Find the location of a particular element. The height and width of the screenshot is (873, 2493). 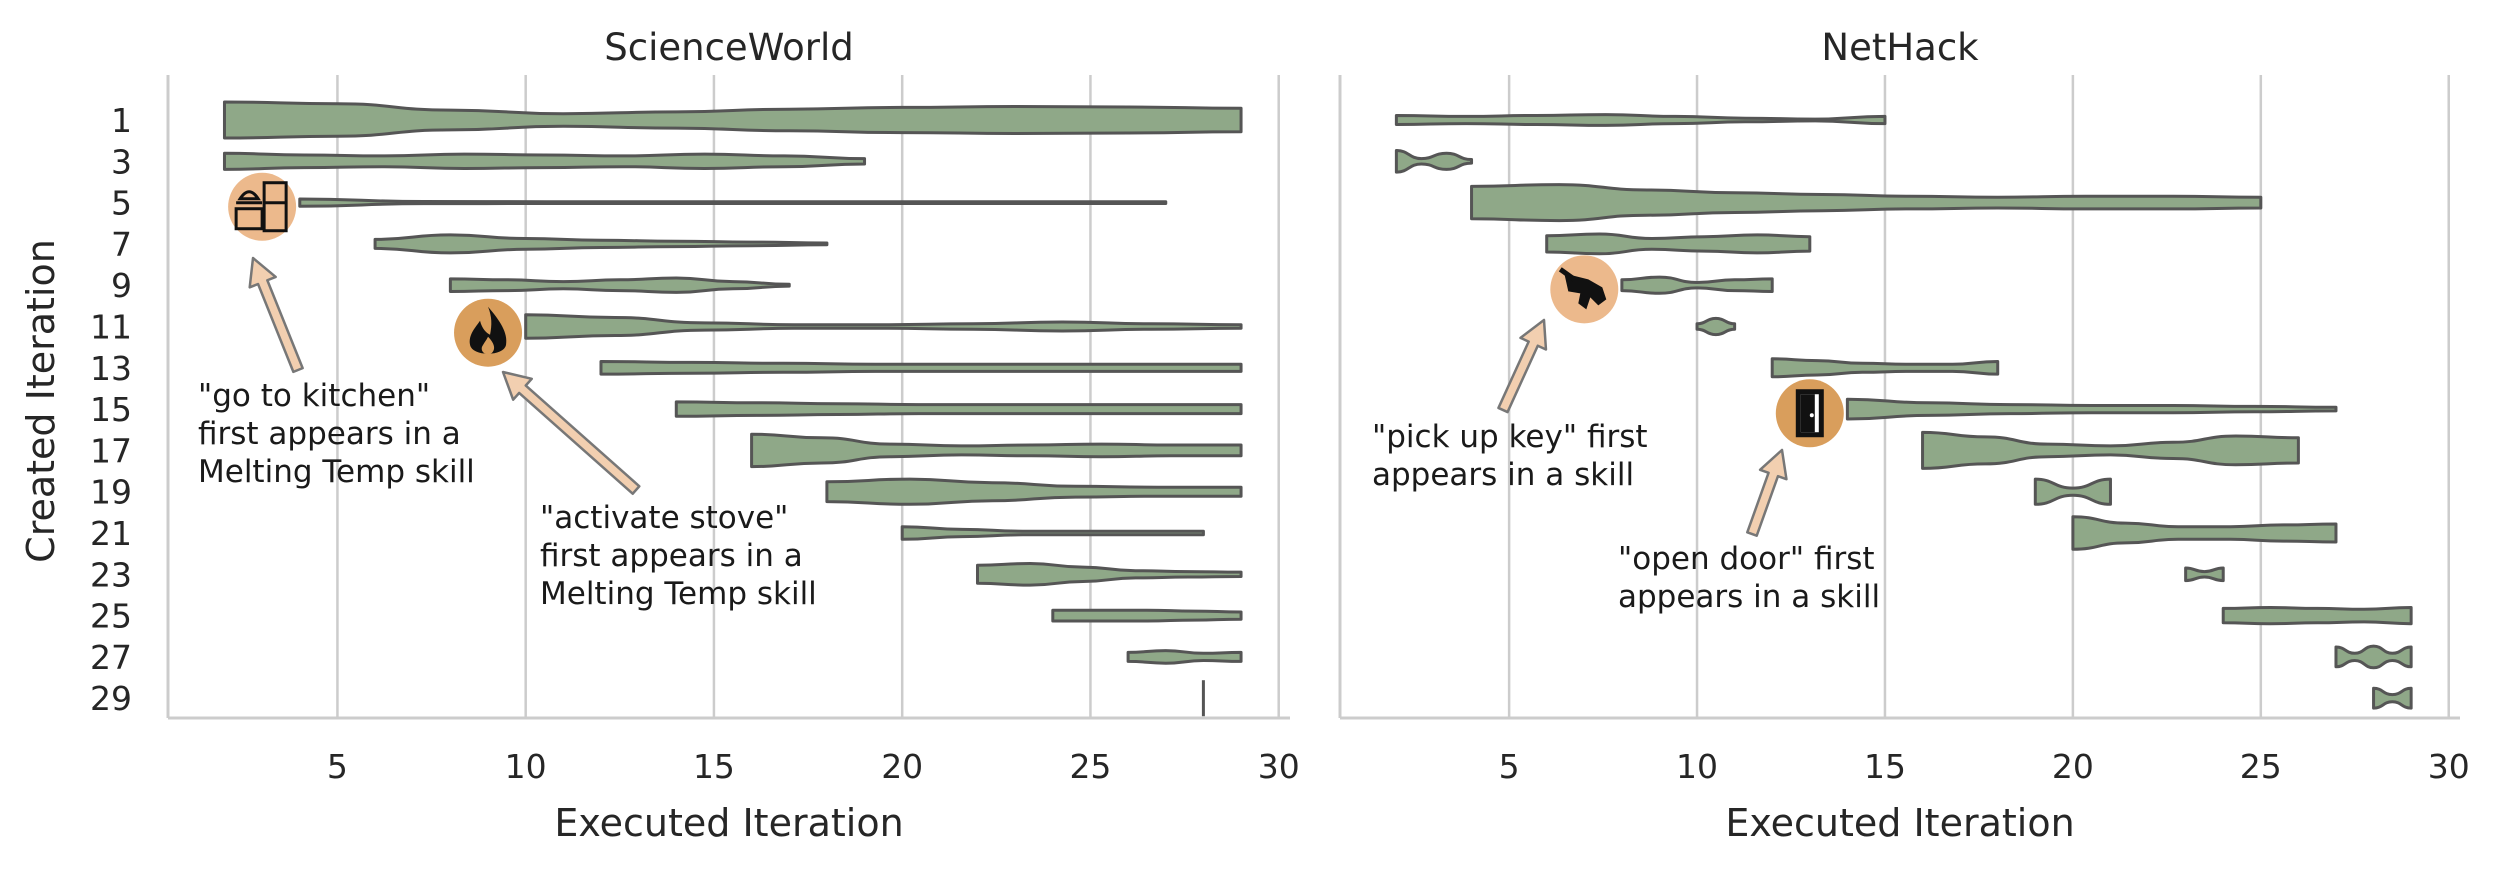

flame-shape is located at coordinates (488, 330).